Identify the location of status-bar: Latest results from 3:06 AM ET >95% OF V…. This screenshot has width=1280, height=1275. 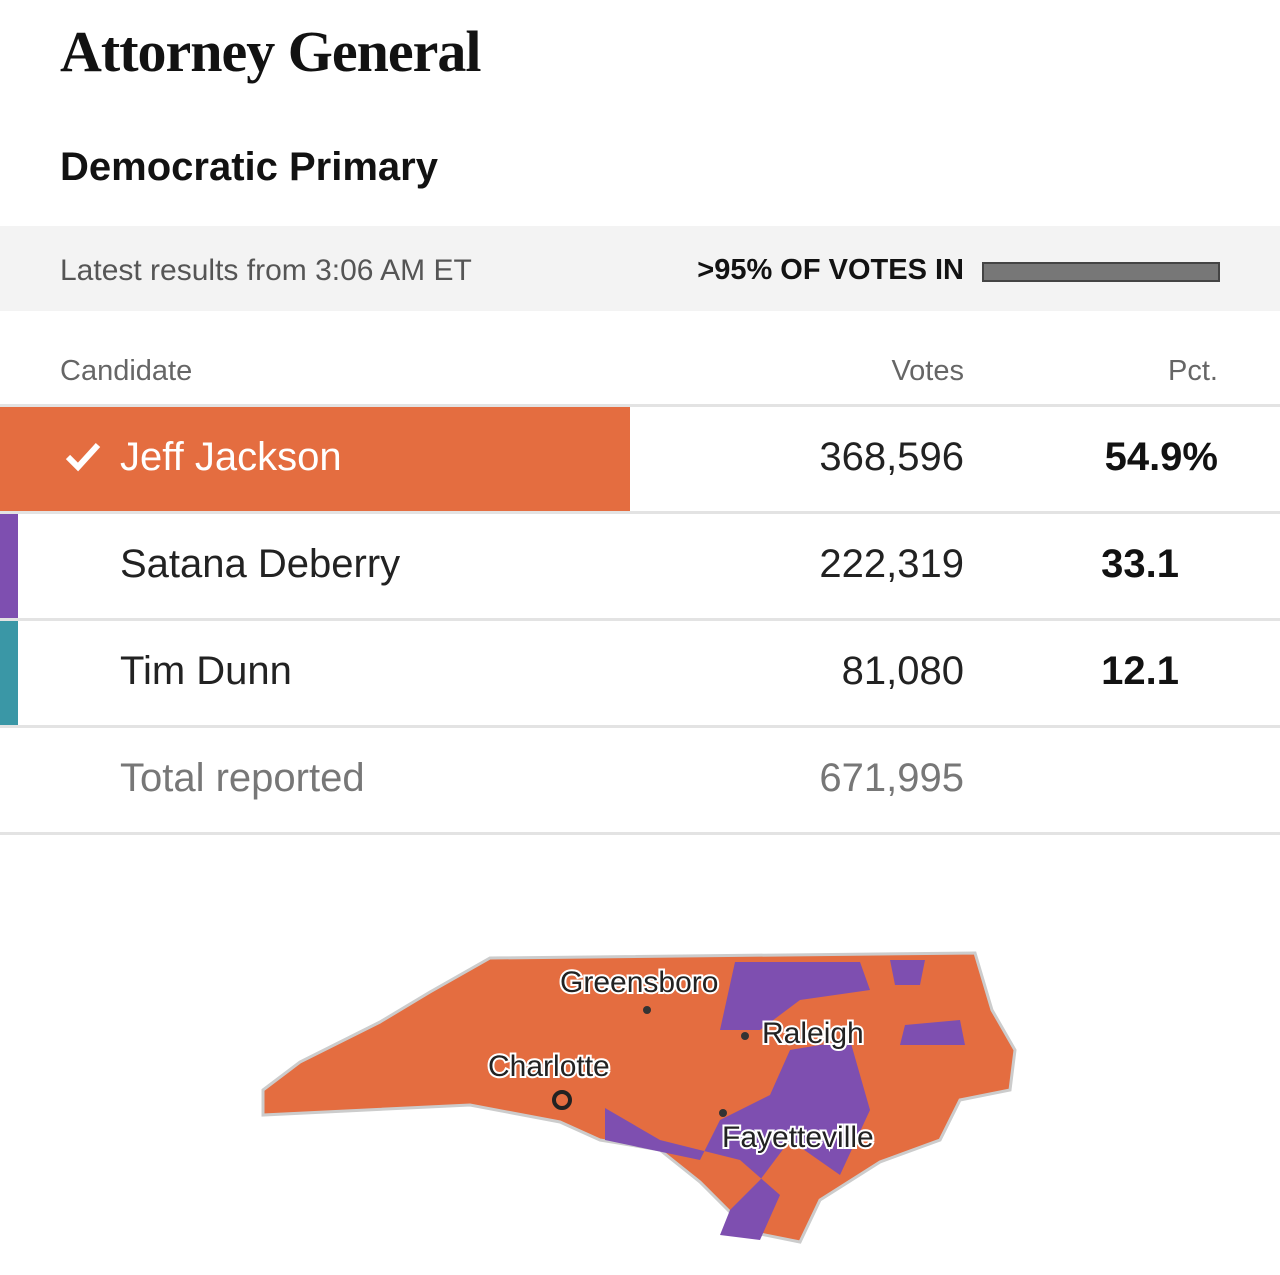
(640, 268).